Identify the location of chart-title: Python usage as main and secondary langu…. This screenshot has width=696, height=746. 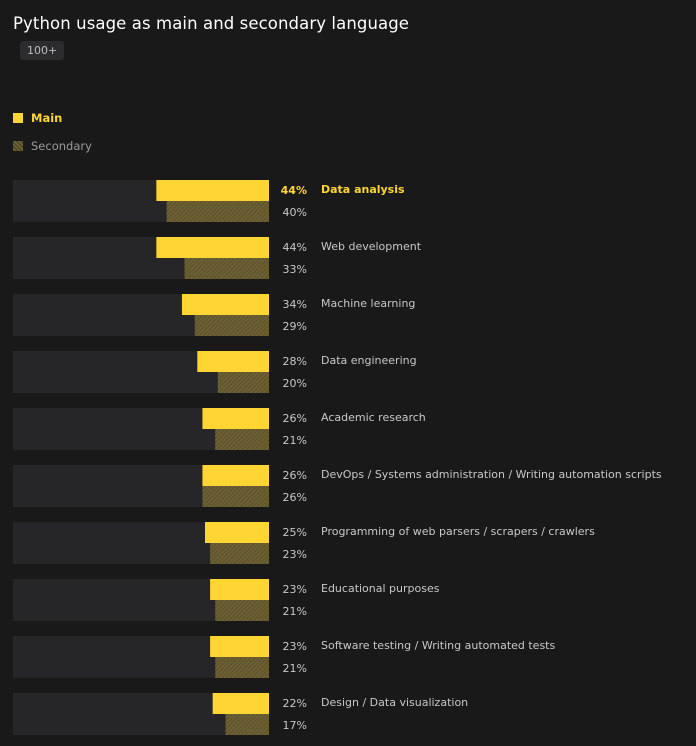
(211, 23).